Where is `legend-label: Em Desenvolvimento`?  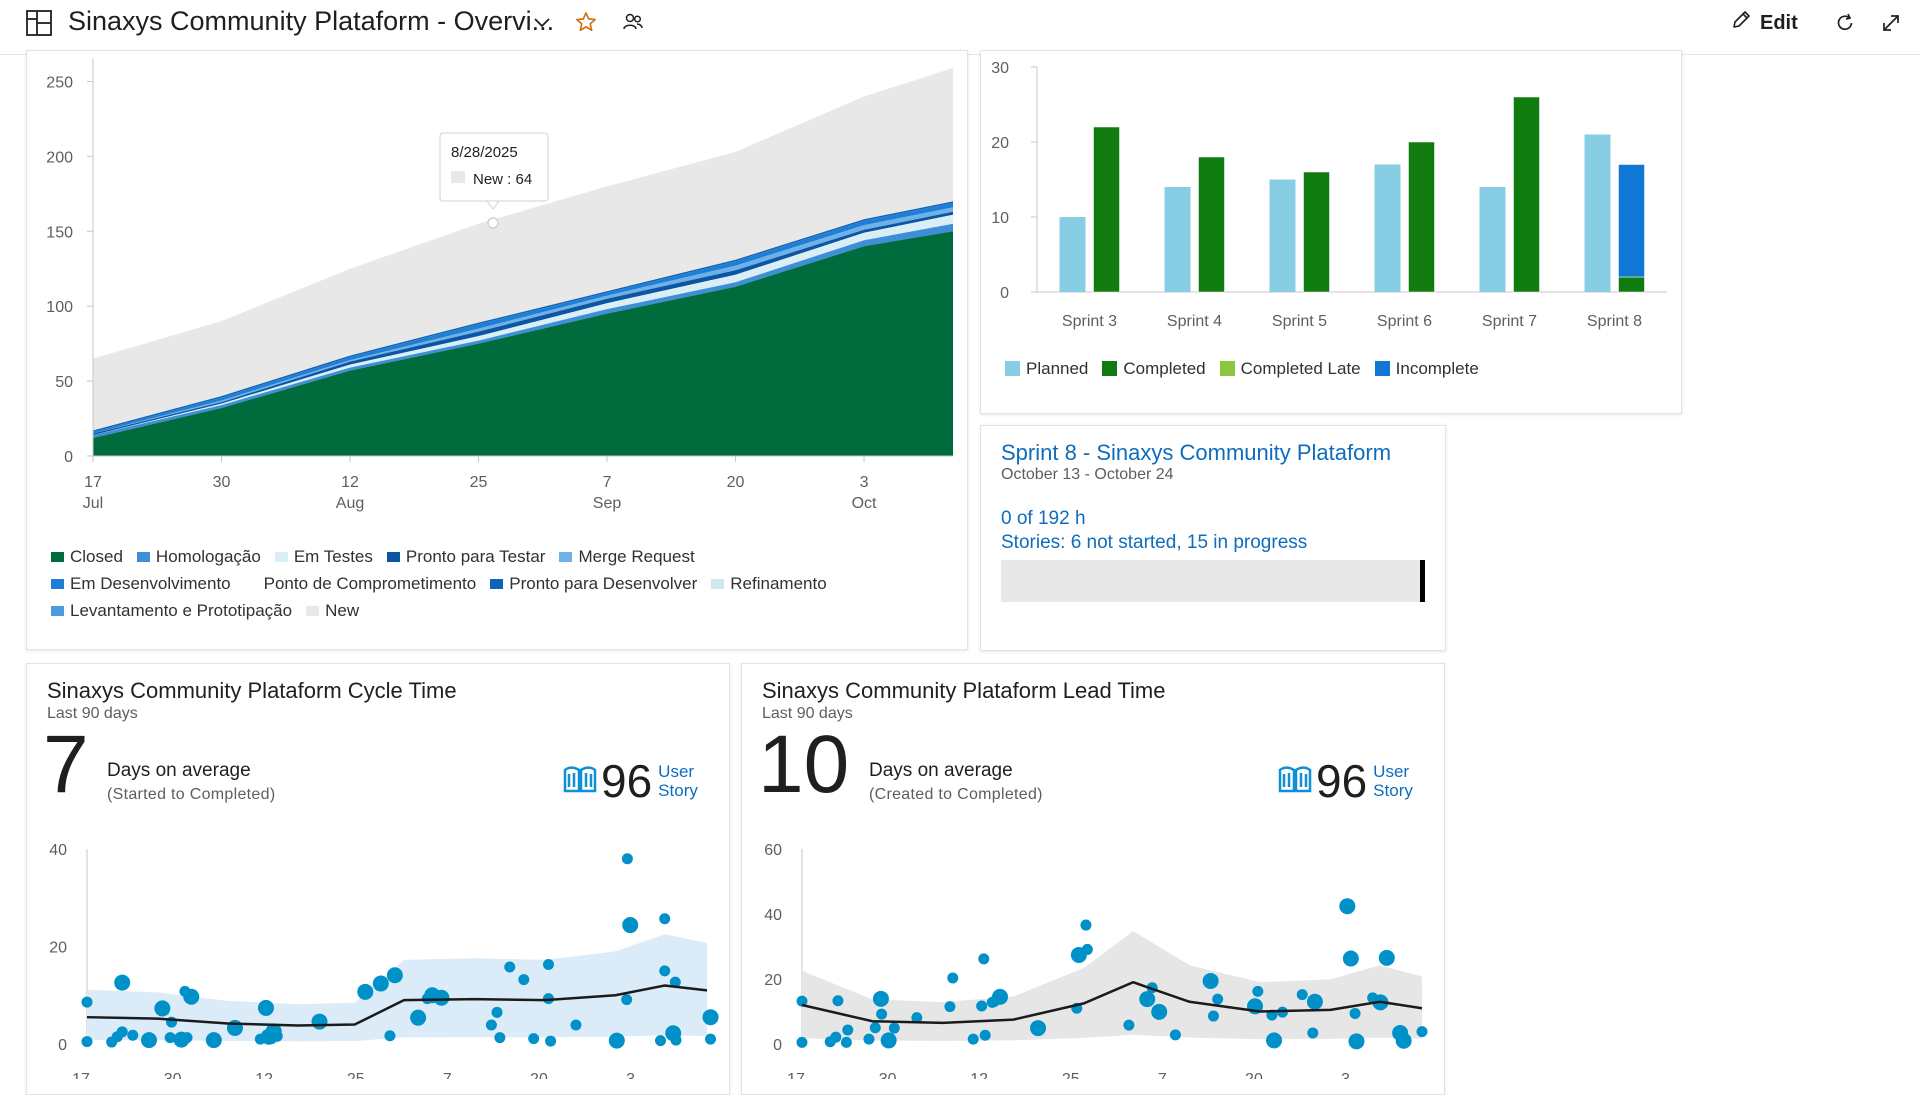
legend-label: Em Desenvolvimento is located at coordinates (150, 583).